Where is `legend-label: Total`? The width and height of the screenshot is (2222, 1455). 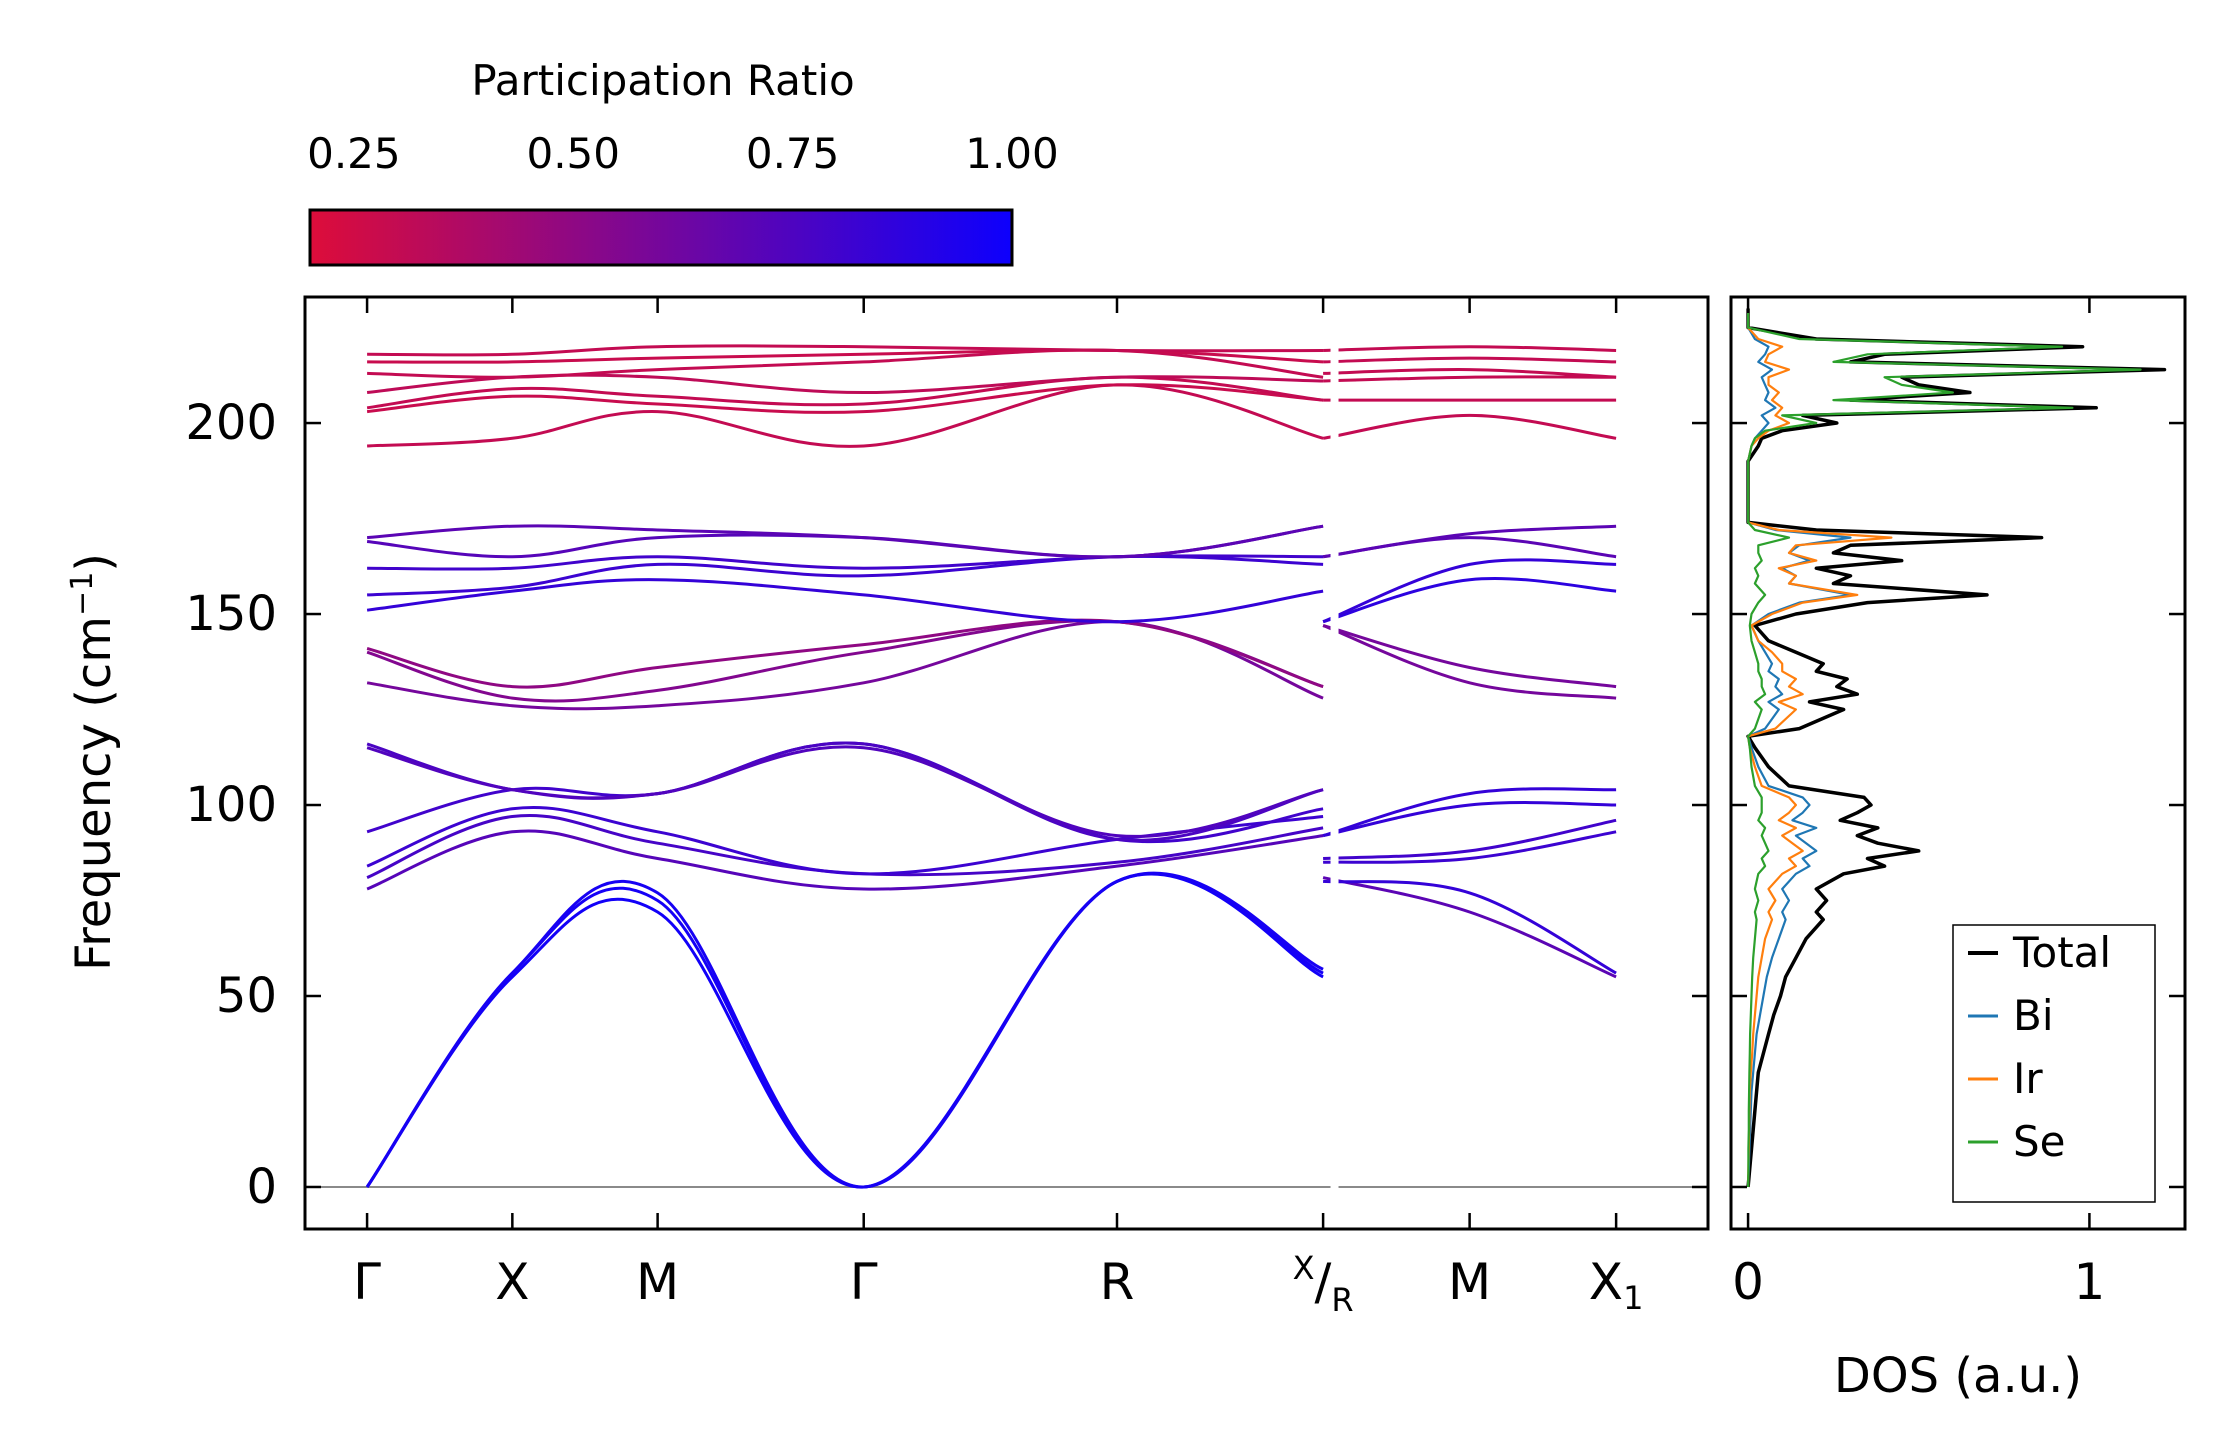
legend-label: Total is located at coordinates (2061, 952).